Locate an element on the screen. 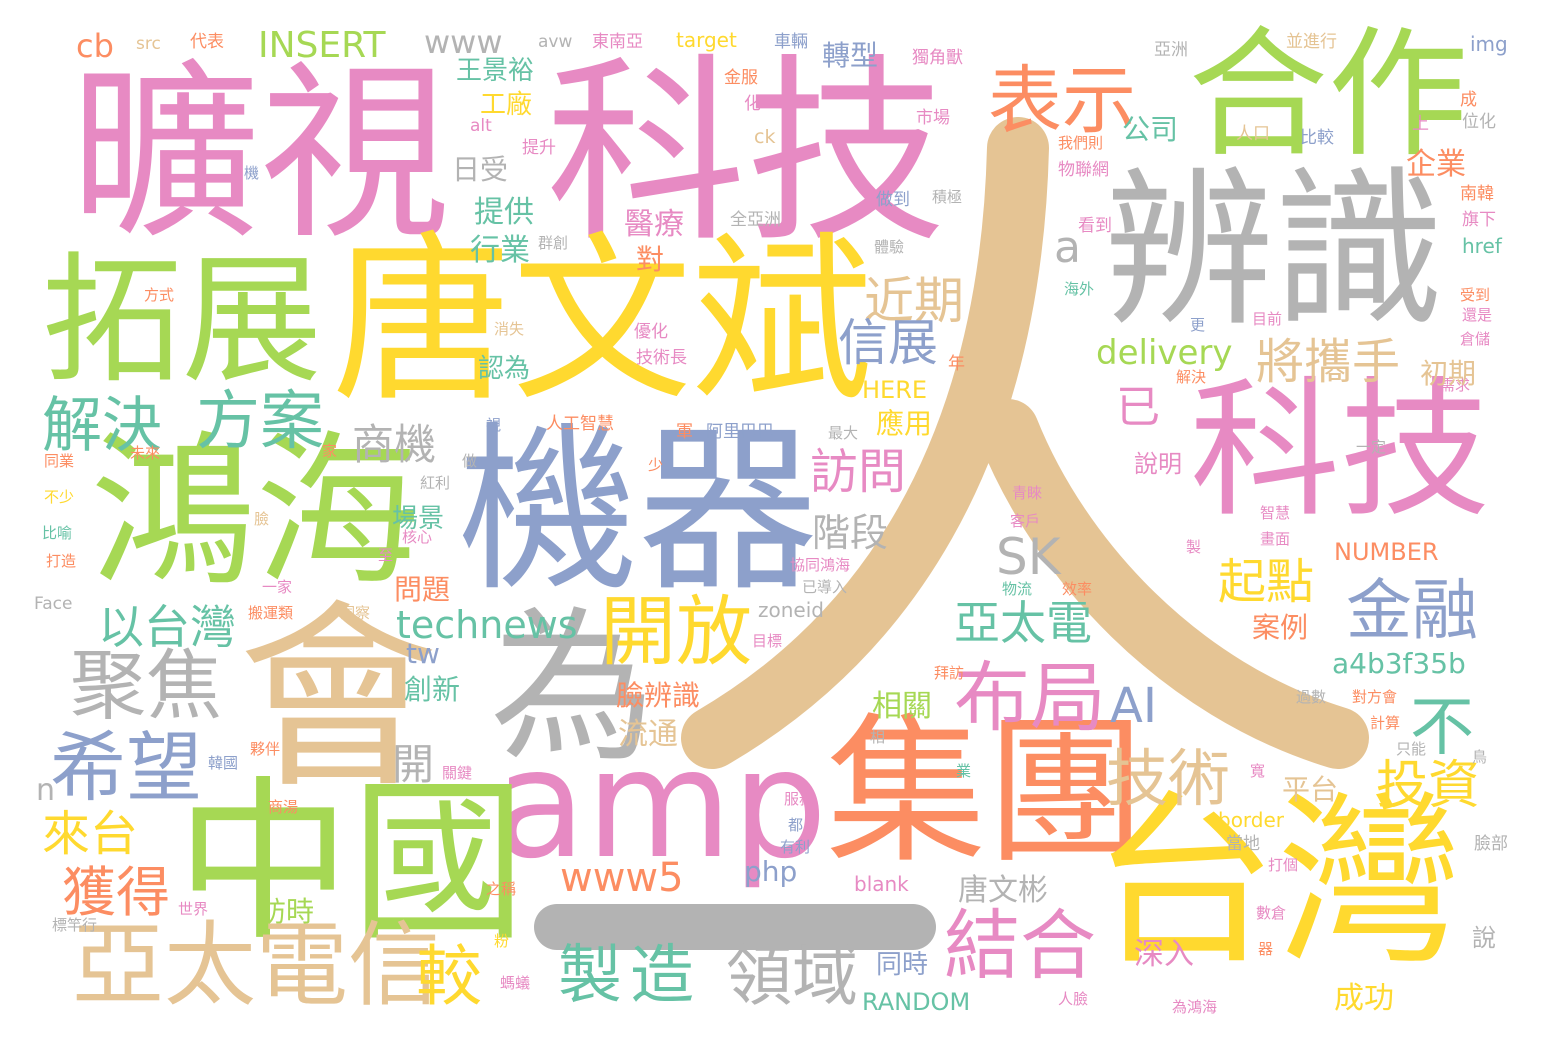  word-qinglai: 青睞 is located at coordinates (1027, 493).